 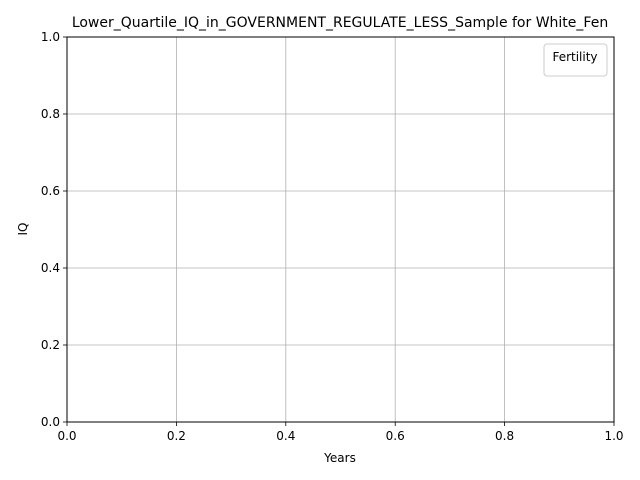 What do you see at coordinates (50, 114) in the screenshot?
I see `y-tick-label: 0.8` at bounding box center [50, 114].